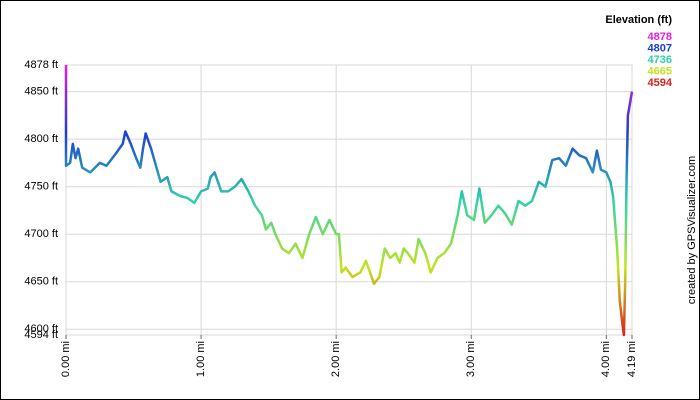 This screenshot has height=400, width=700. I want to click on y-tick-label: 4700 ft, so click(41, 234).